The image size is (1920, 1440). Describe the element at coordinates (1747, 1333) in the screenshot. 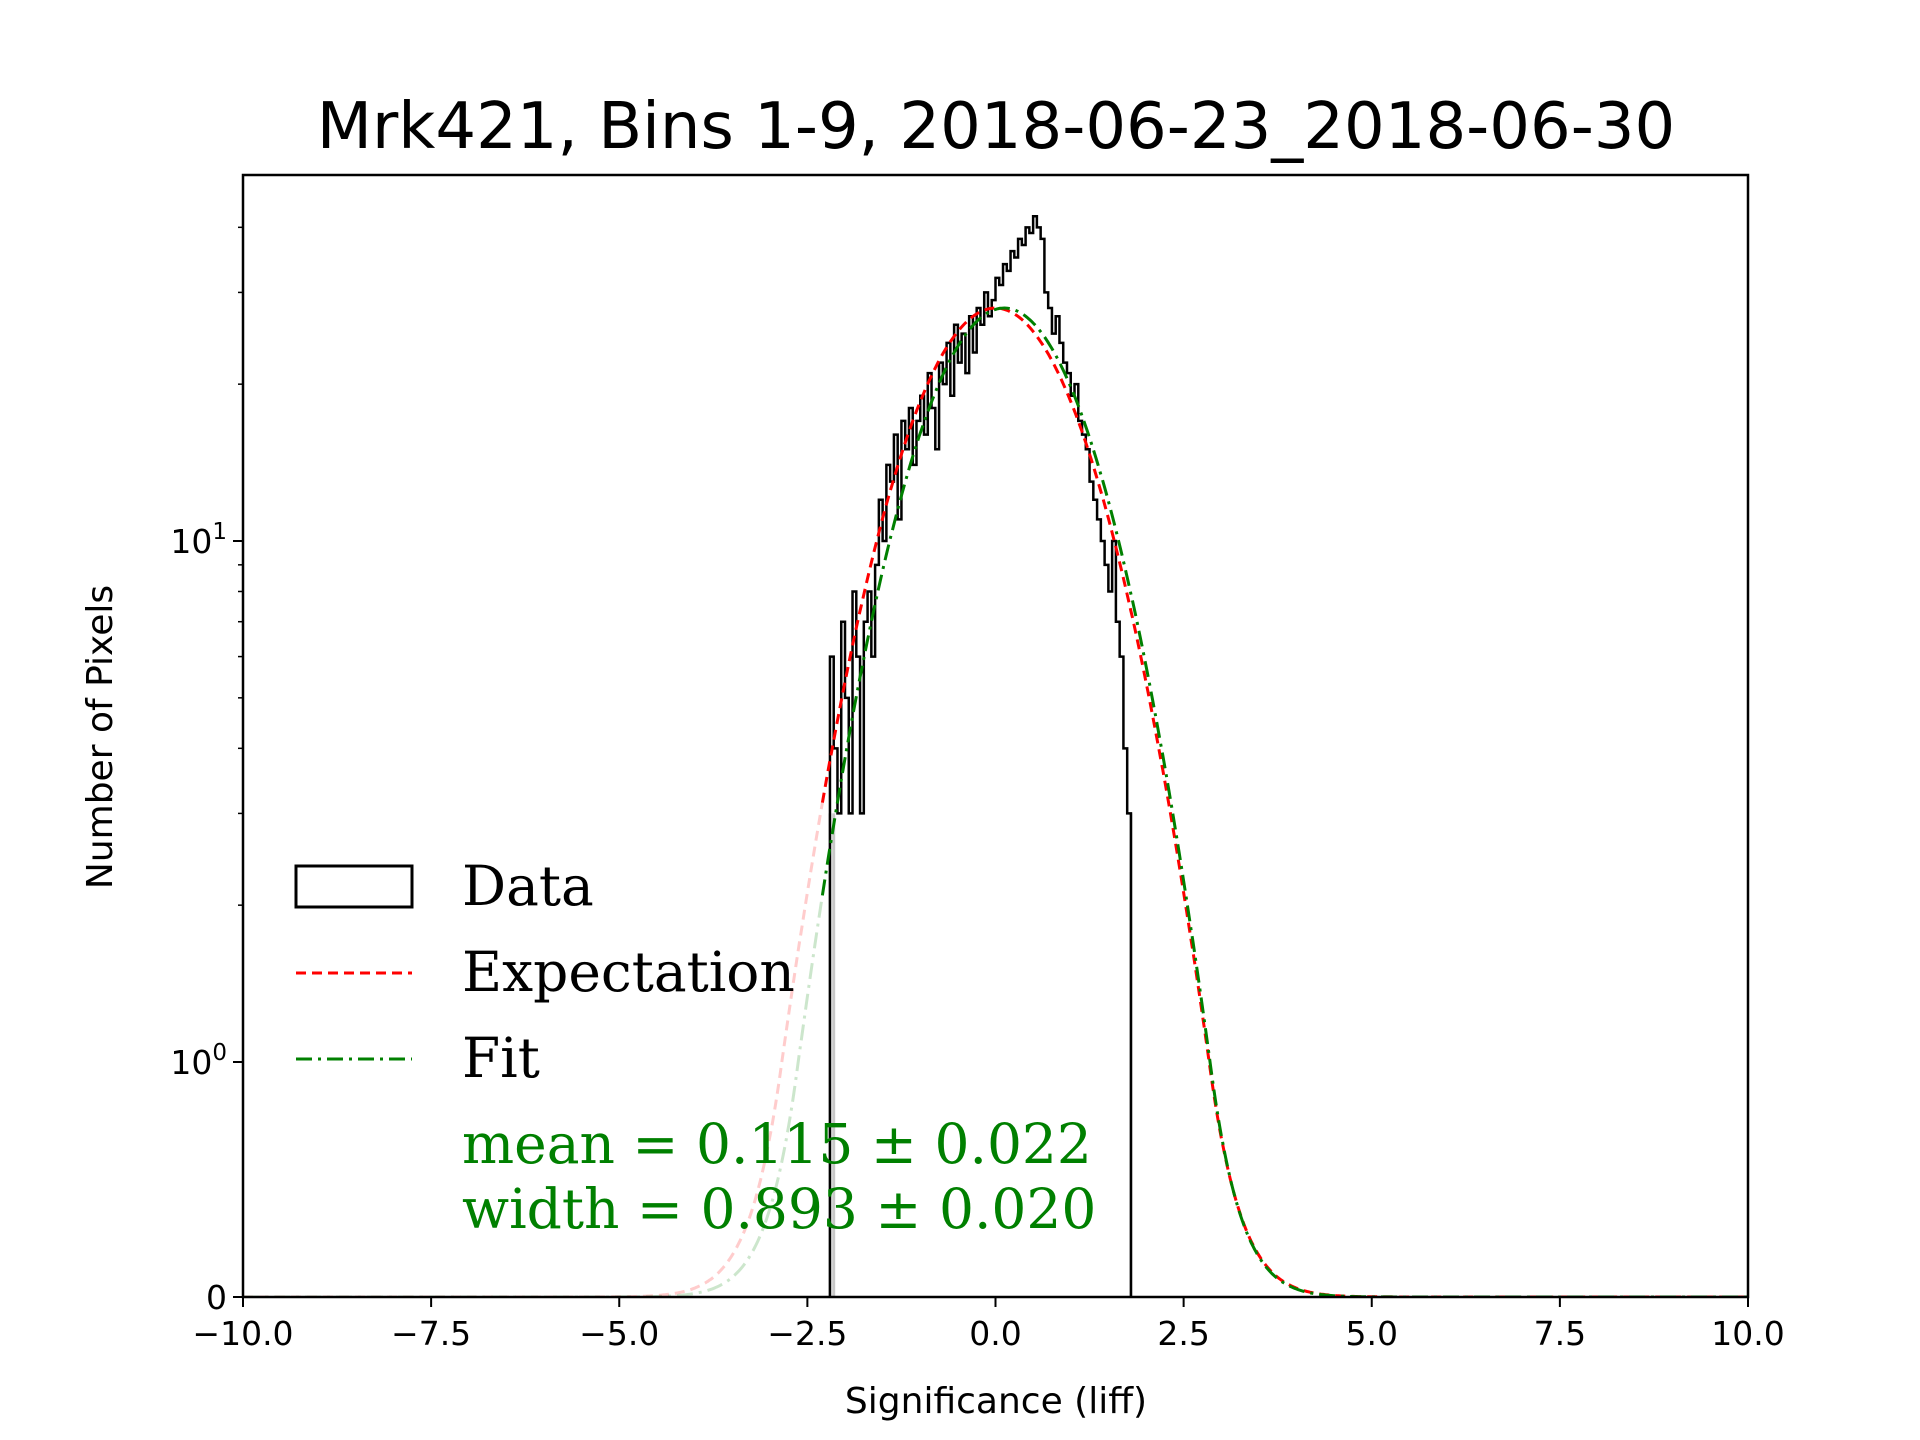

I see `x-tick-label: 10.0` at that location.